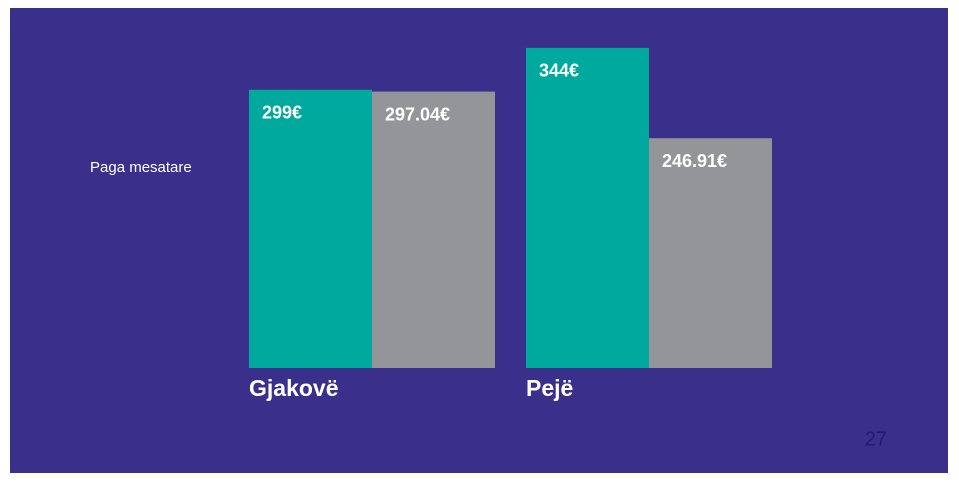  What do you see at coordinates (141, 167) in the screenshot?
I see `y-axis-label: Paga mesatare` at bounding box center [141, 167].